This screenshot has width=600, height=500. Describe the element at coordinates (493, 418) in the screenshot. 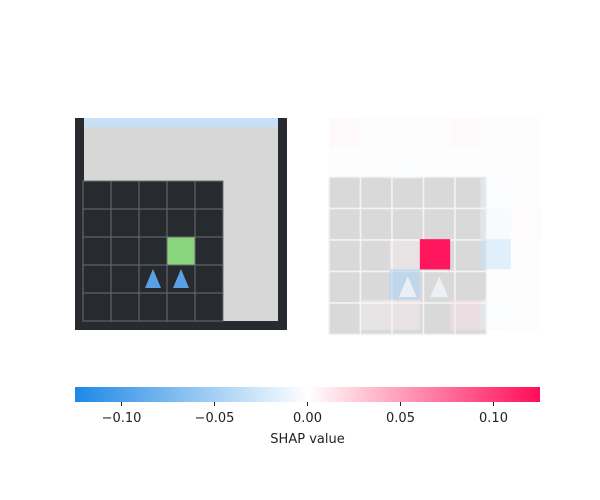

I see `colorbar-tick-label: 0.10` at that location.